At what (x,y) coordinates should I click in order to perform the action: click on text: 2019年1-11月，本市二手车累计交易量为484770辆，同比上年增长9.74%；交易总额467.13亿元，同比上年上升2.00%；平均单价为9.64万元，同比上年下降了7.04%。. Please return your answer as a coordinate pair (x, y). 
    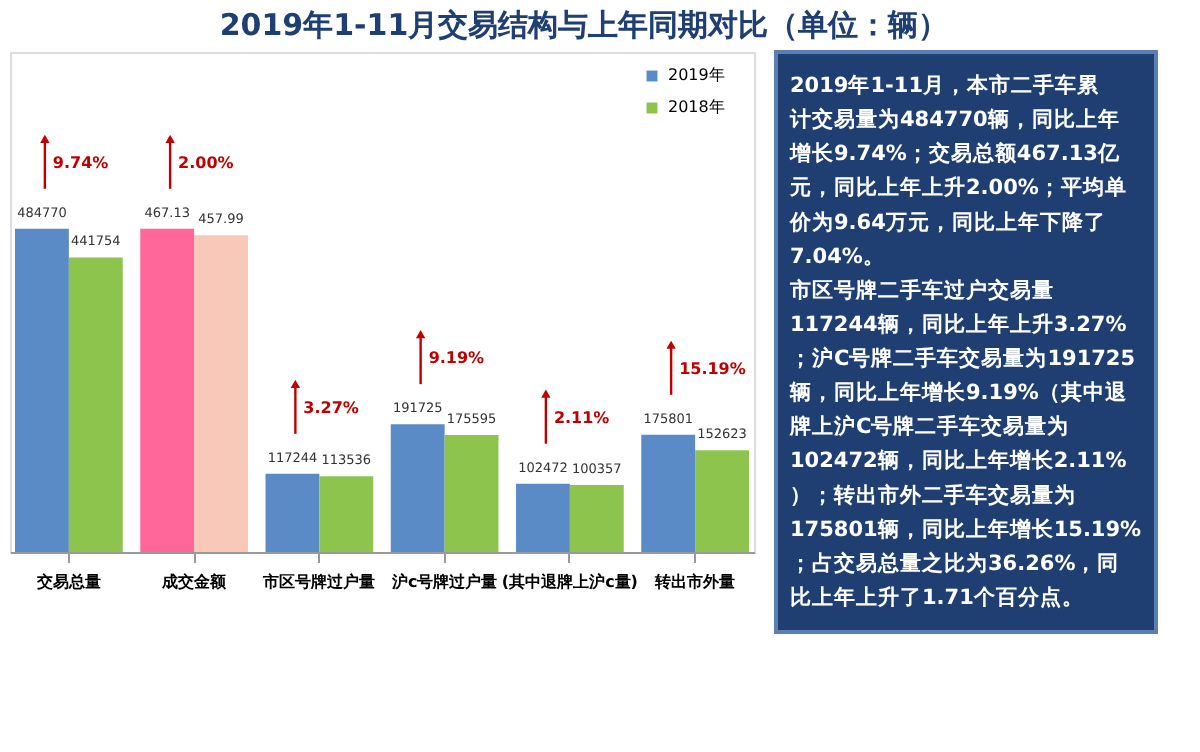
    Looking at the image, I should click on (957, 170).